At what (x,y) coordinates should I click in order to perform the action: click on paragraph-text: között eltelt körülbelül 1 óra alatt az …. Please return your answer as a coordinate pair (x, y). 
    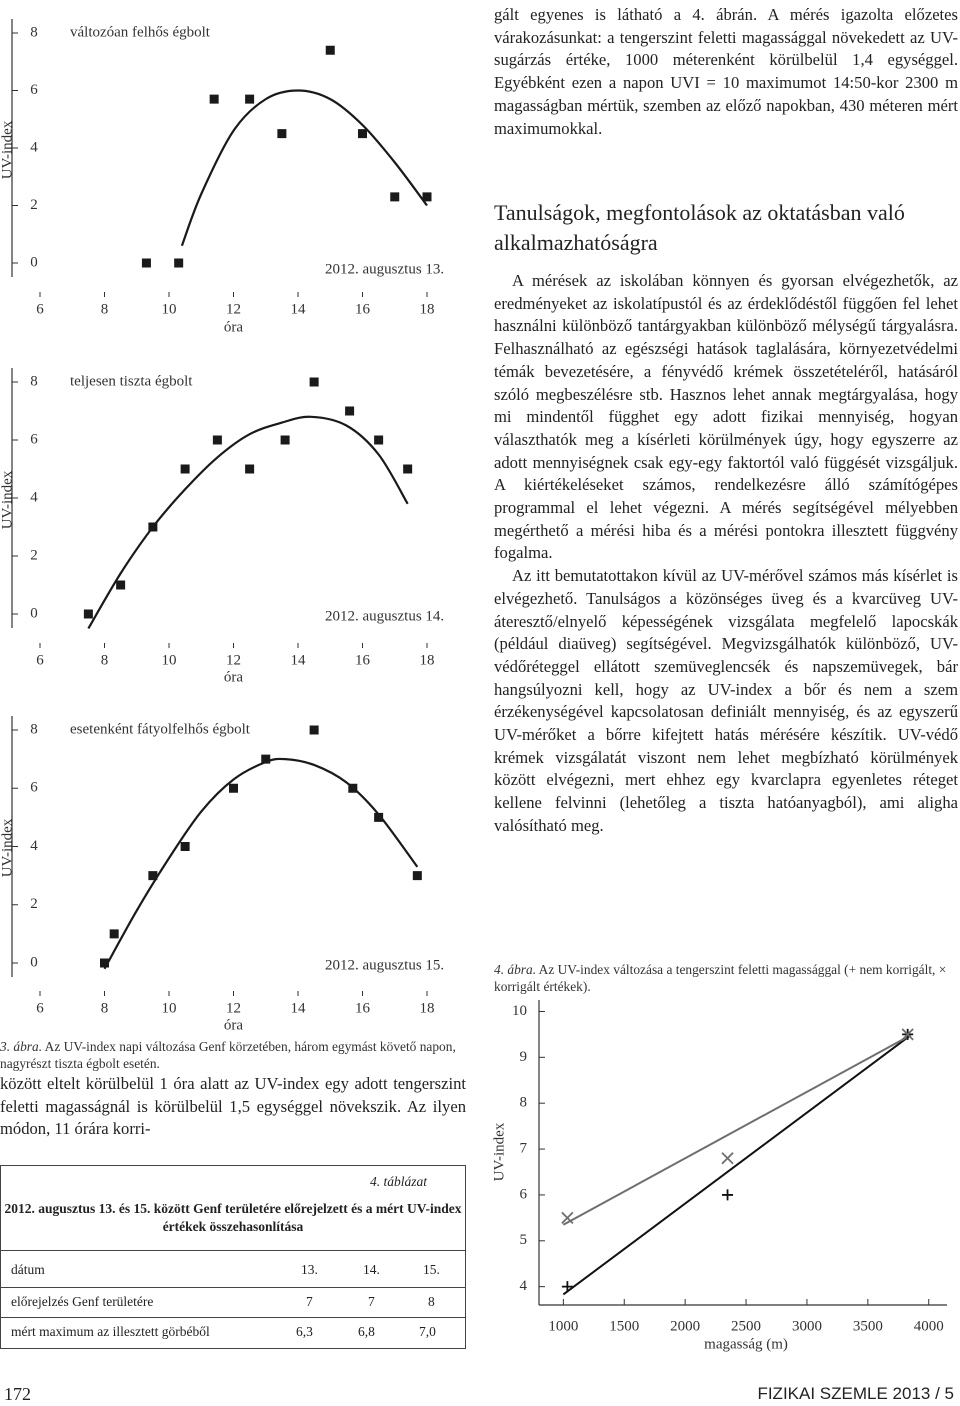
    Looking at the image, I should click on (233, 1106).